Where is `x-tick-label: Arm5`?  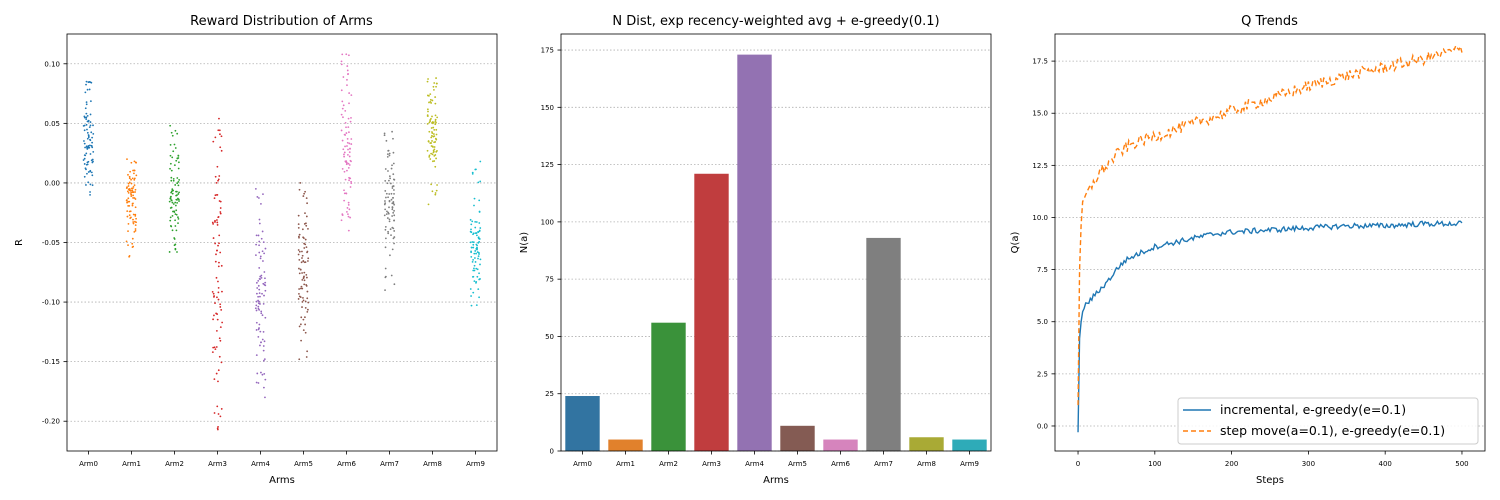
x-tick-label: Arm5 is located at coordinates (797, 464).